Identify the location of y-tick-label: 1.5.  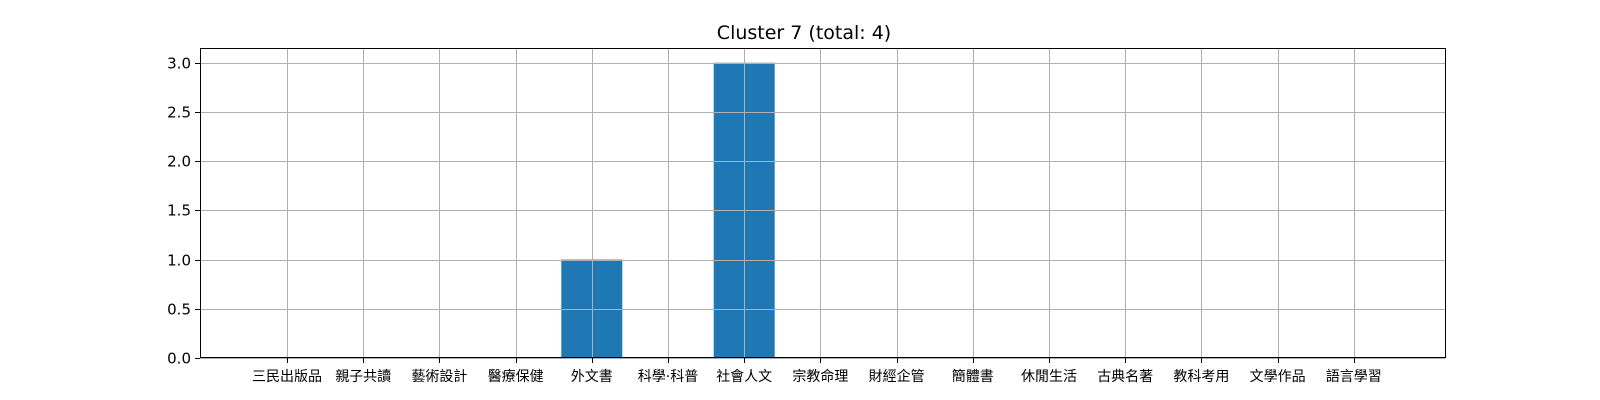
(179, 211).